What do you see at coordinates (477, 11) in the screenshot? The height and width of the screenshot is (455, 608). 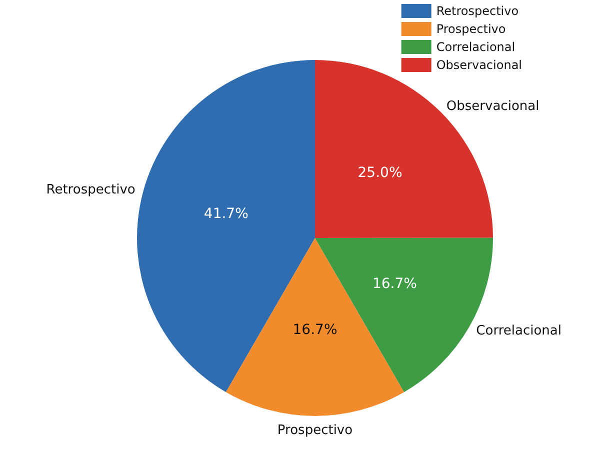 I see `legend-label: Retrospectivo` at bounding box center [477, 11].